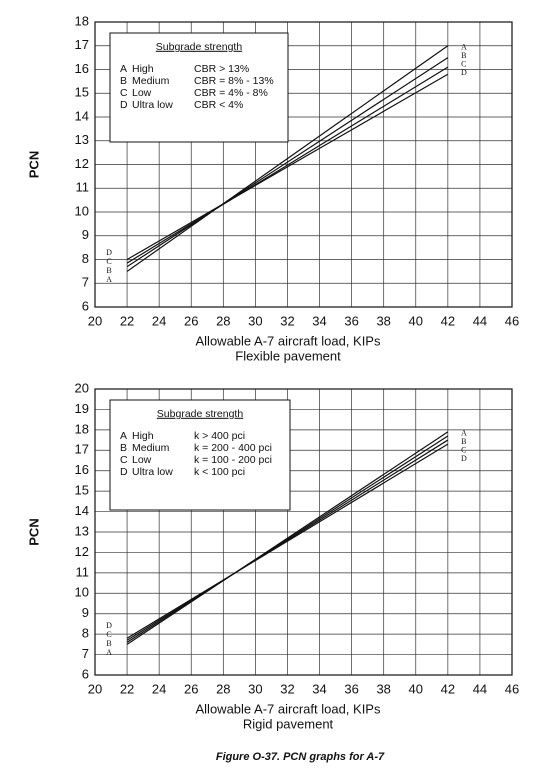 This screenshot has width=550, height=776. Describe the element at coordinates (82, 210) in the screenshot. I see `y-tick-label: 10` at that location.